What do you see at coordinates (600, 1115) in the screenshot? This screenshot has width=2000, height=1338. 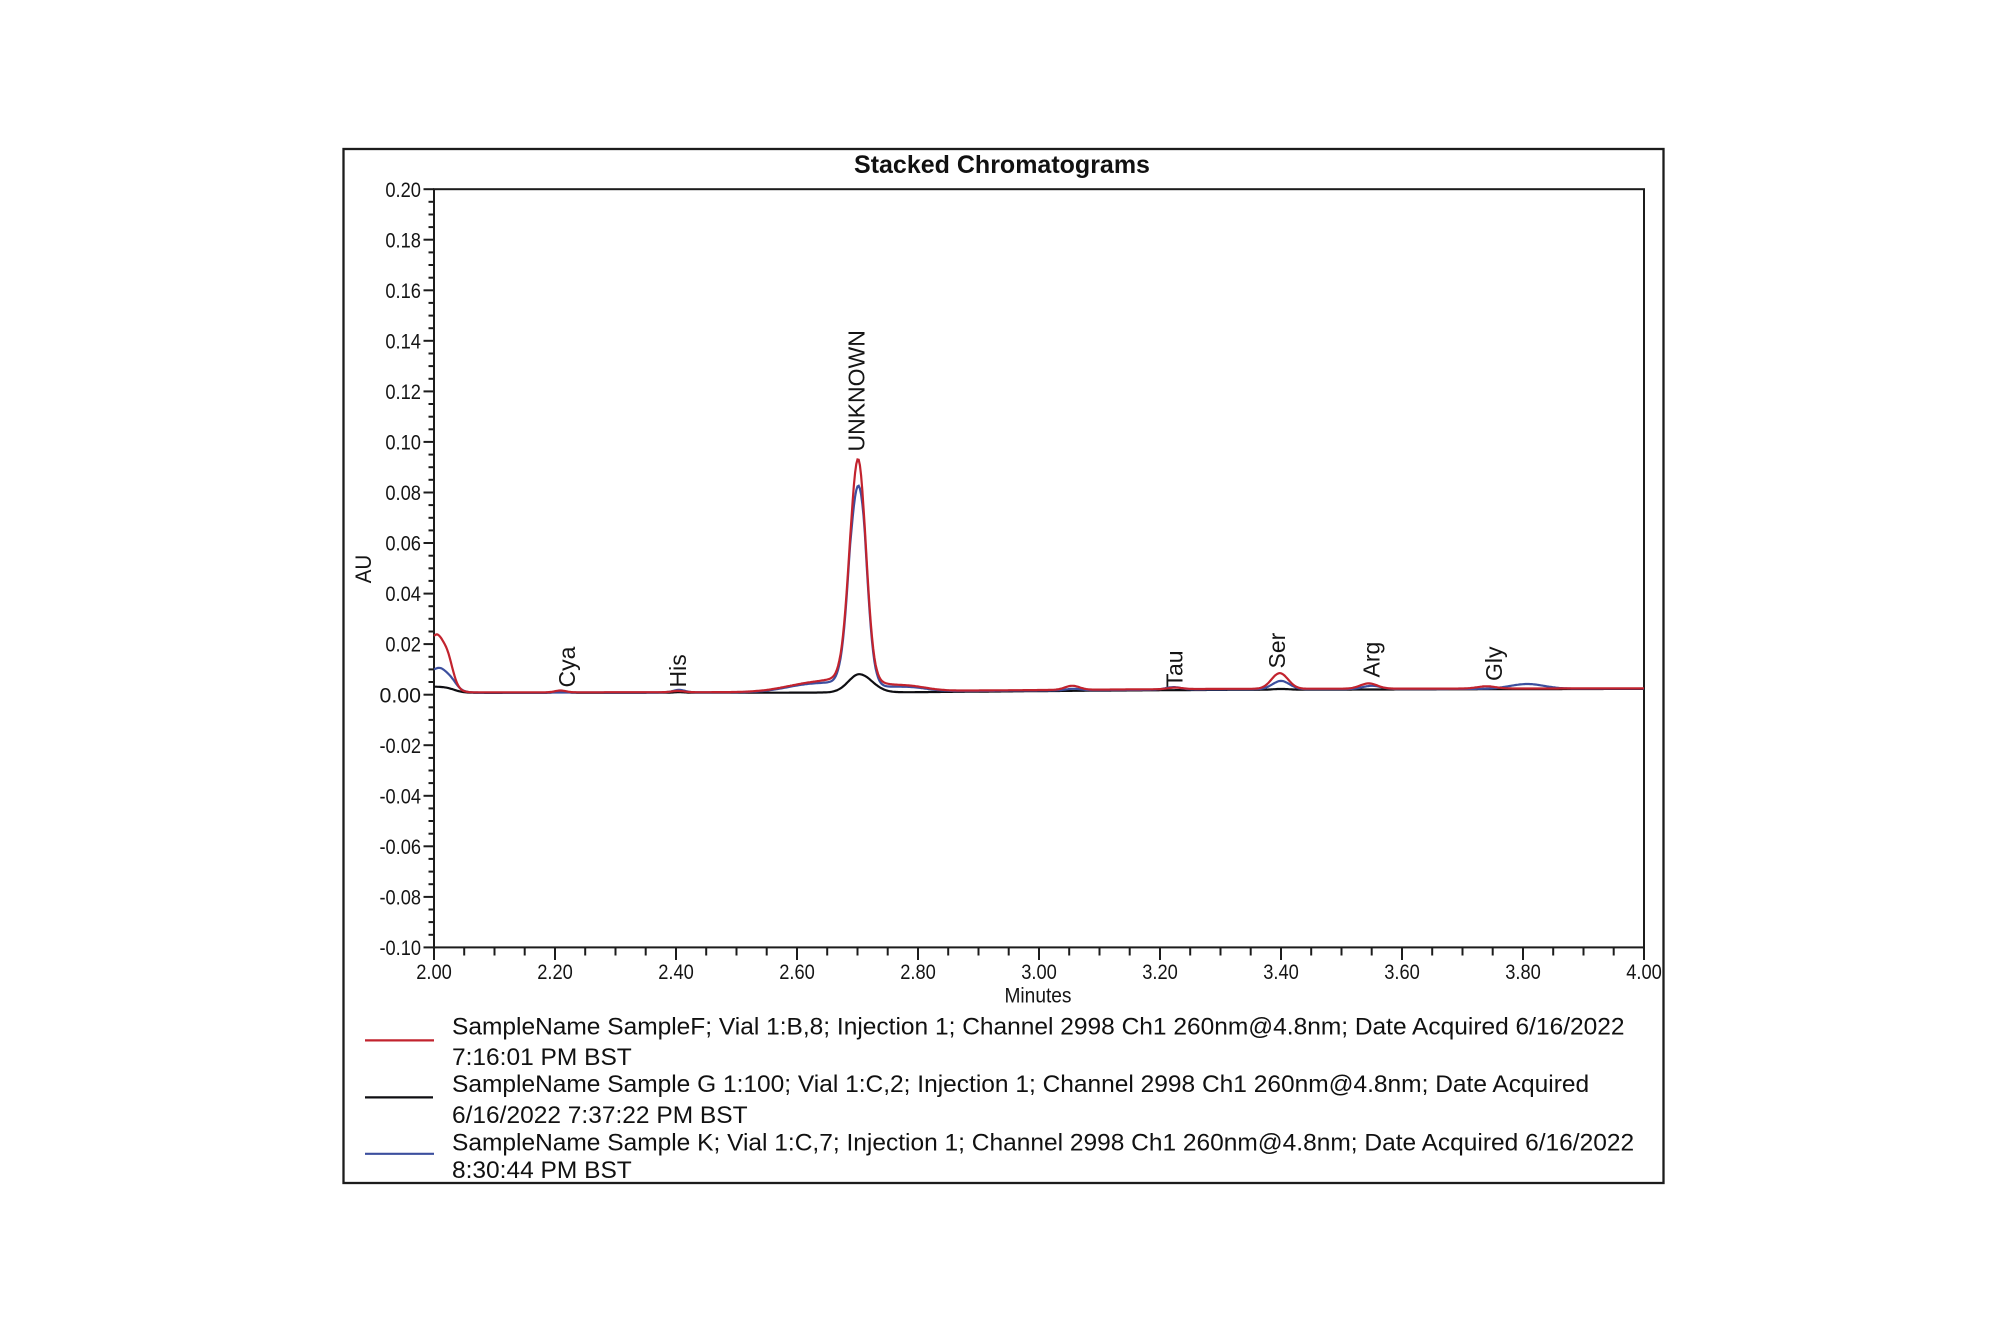 I see `svg-text: 6/16/2022 7:37:22 PM BST` at bounding box center [600, 1115].